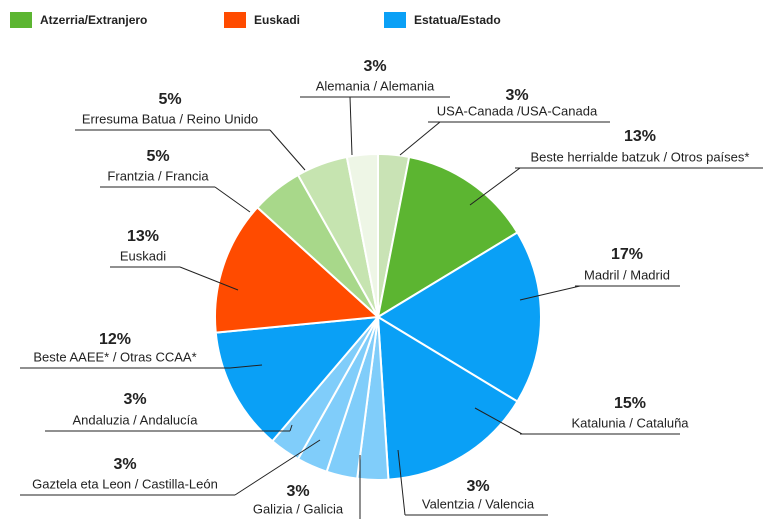  I want to click on slice-label: Alemania / Alemania, so click(375, 85).